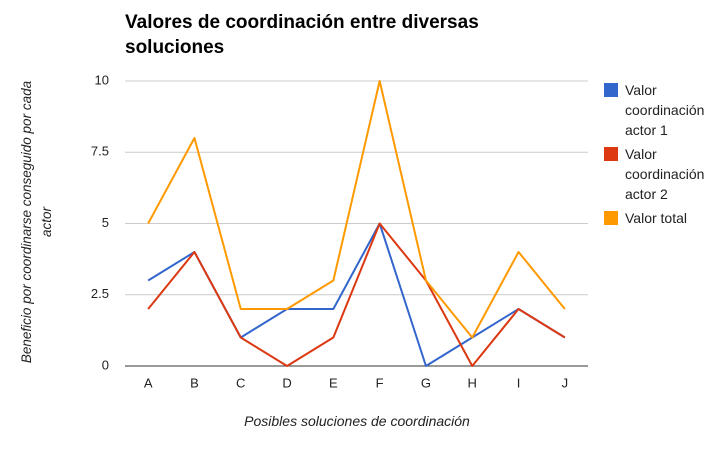 The image size is (725, 451). What do you see at coordinates (656, 218) in the screenshot?
I see `legend-label: Valor total` at bounding box center [656, 218].